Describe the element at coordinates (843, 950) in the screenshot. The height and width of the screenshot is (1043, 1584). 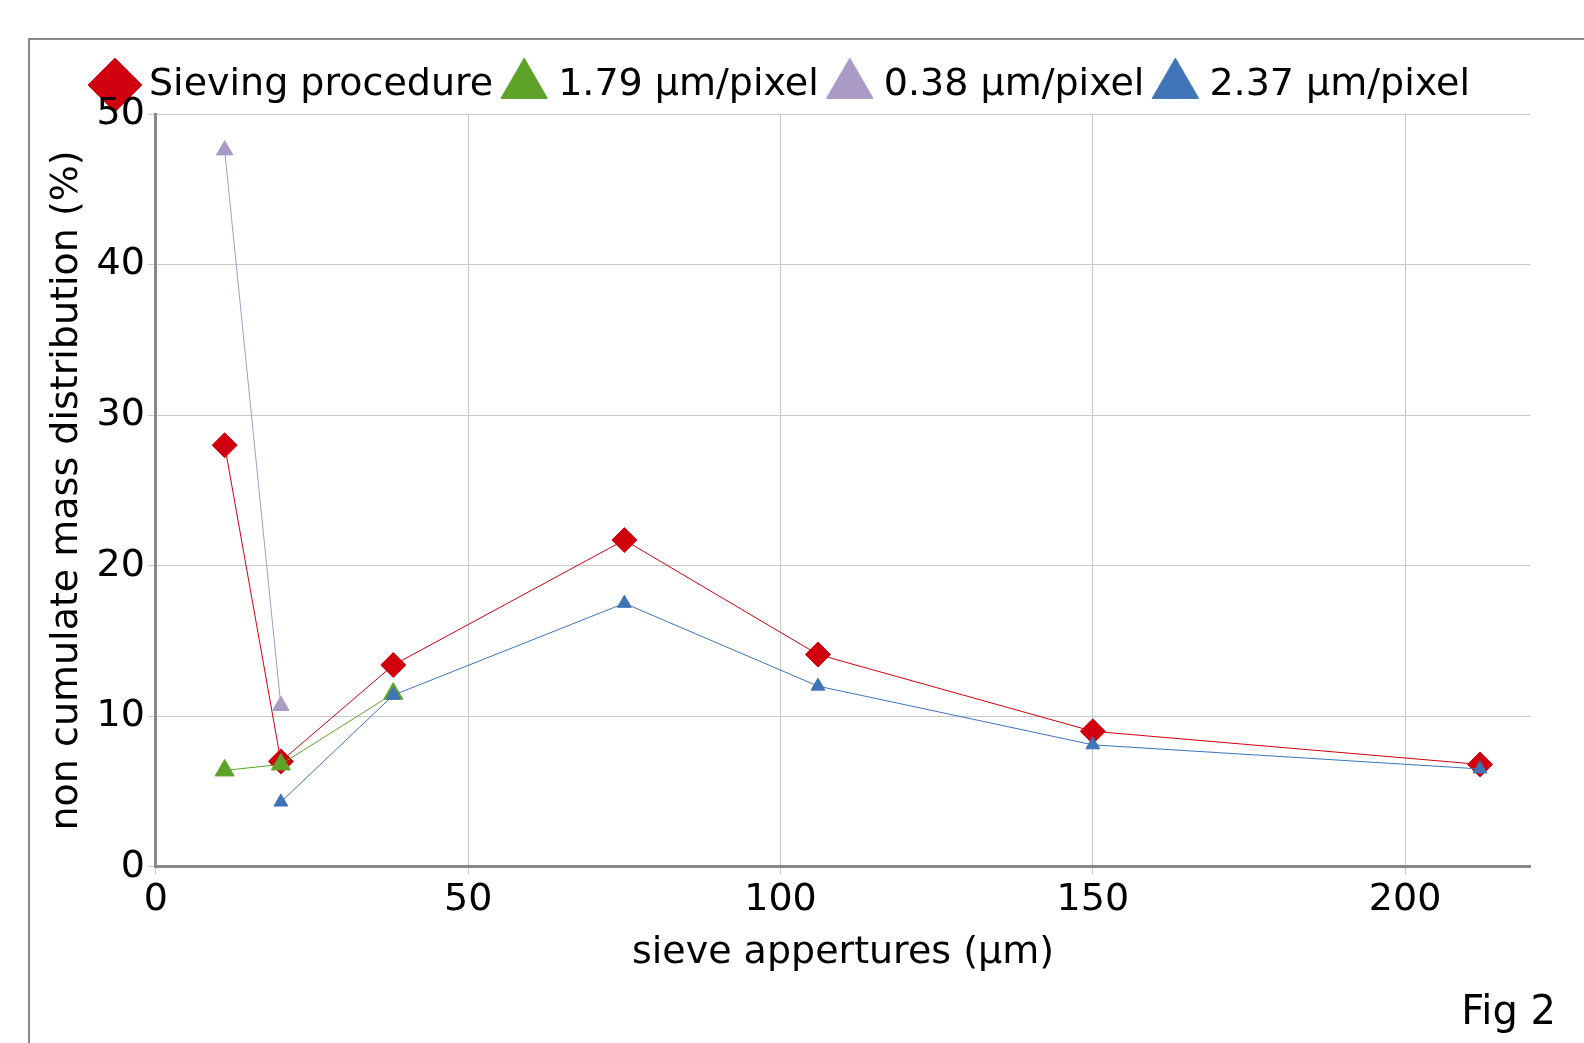
I see `x-axis-title: sieve appertures (µm)` at that location.